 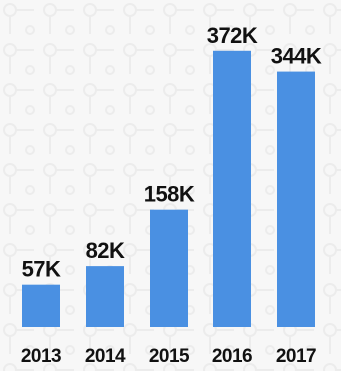 I want to click on x-tick-label-2013: 2013, so click(x=41, y=356).